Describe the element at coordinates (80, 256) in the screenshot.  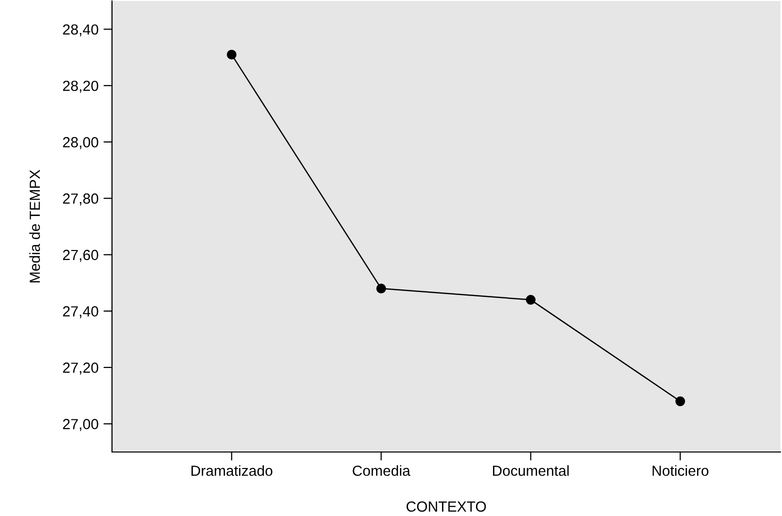
I see `y-tick-label: 27,60` at that location.